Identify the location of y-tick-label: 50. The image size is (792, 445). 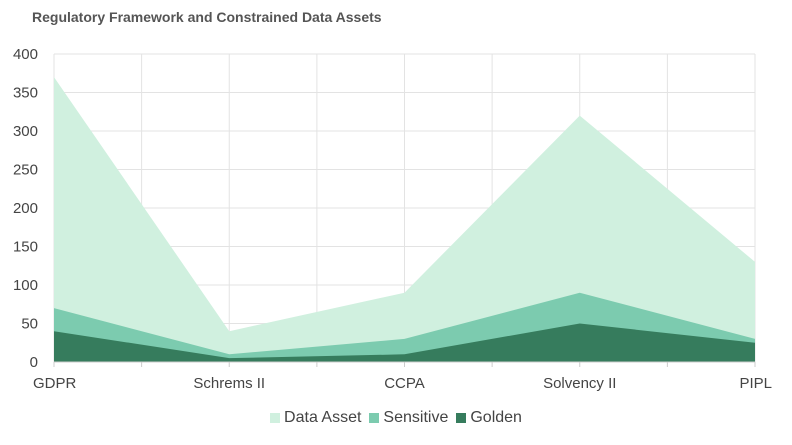
(29, 324).